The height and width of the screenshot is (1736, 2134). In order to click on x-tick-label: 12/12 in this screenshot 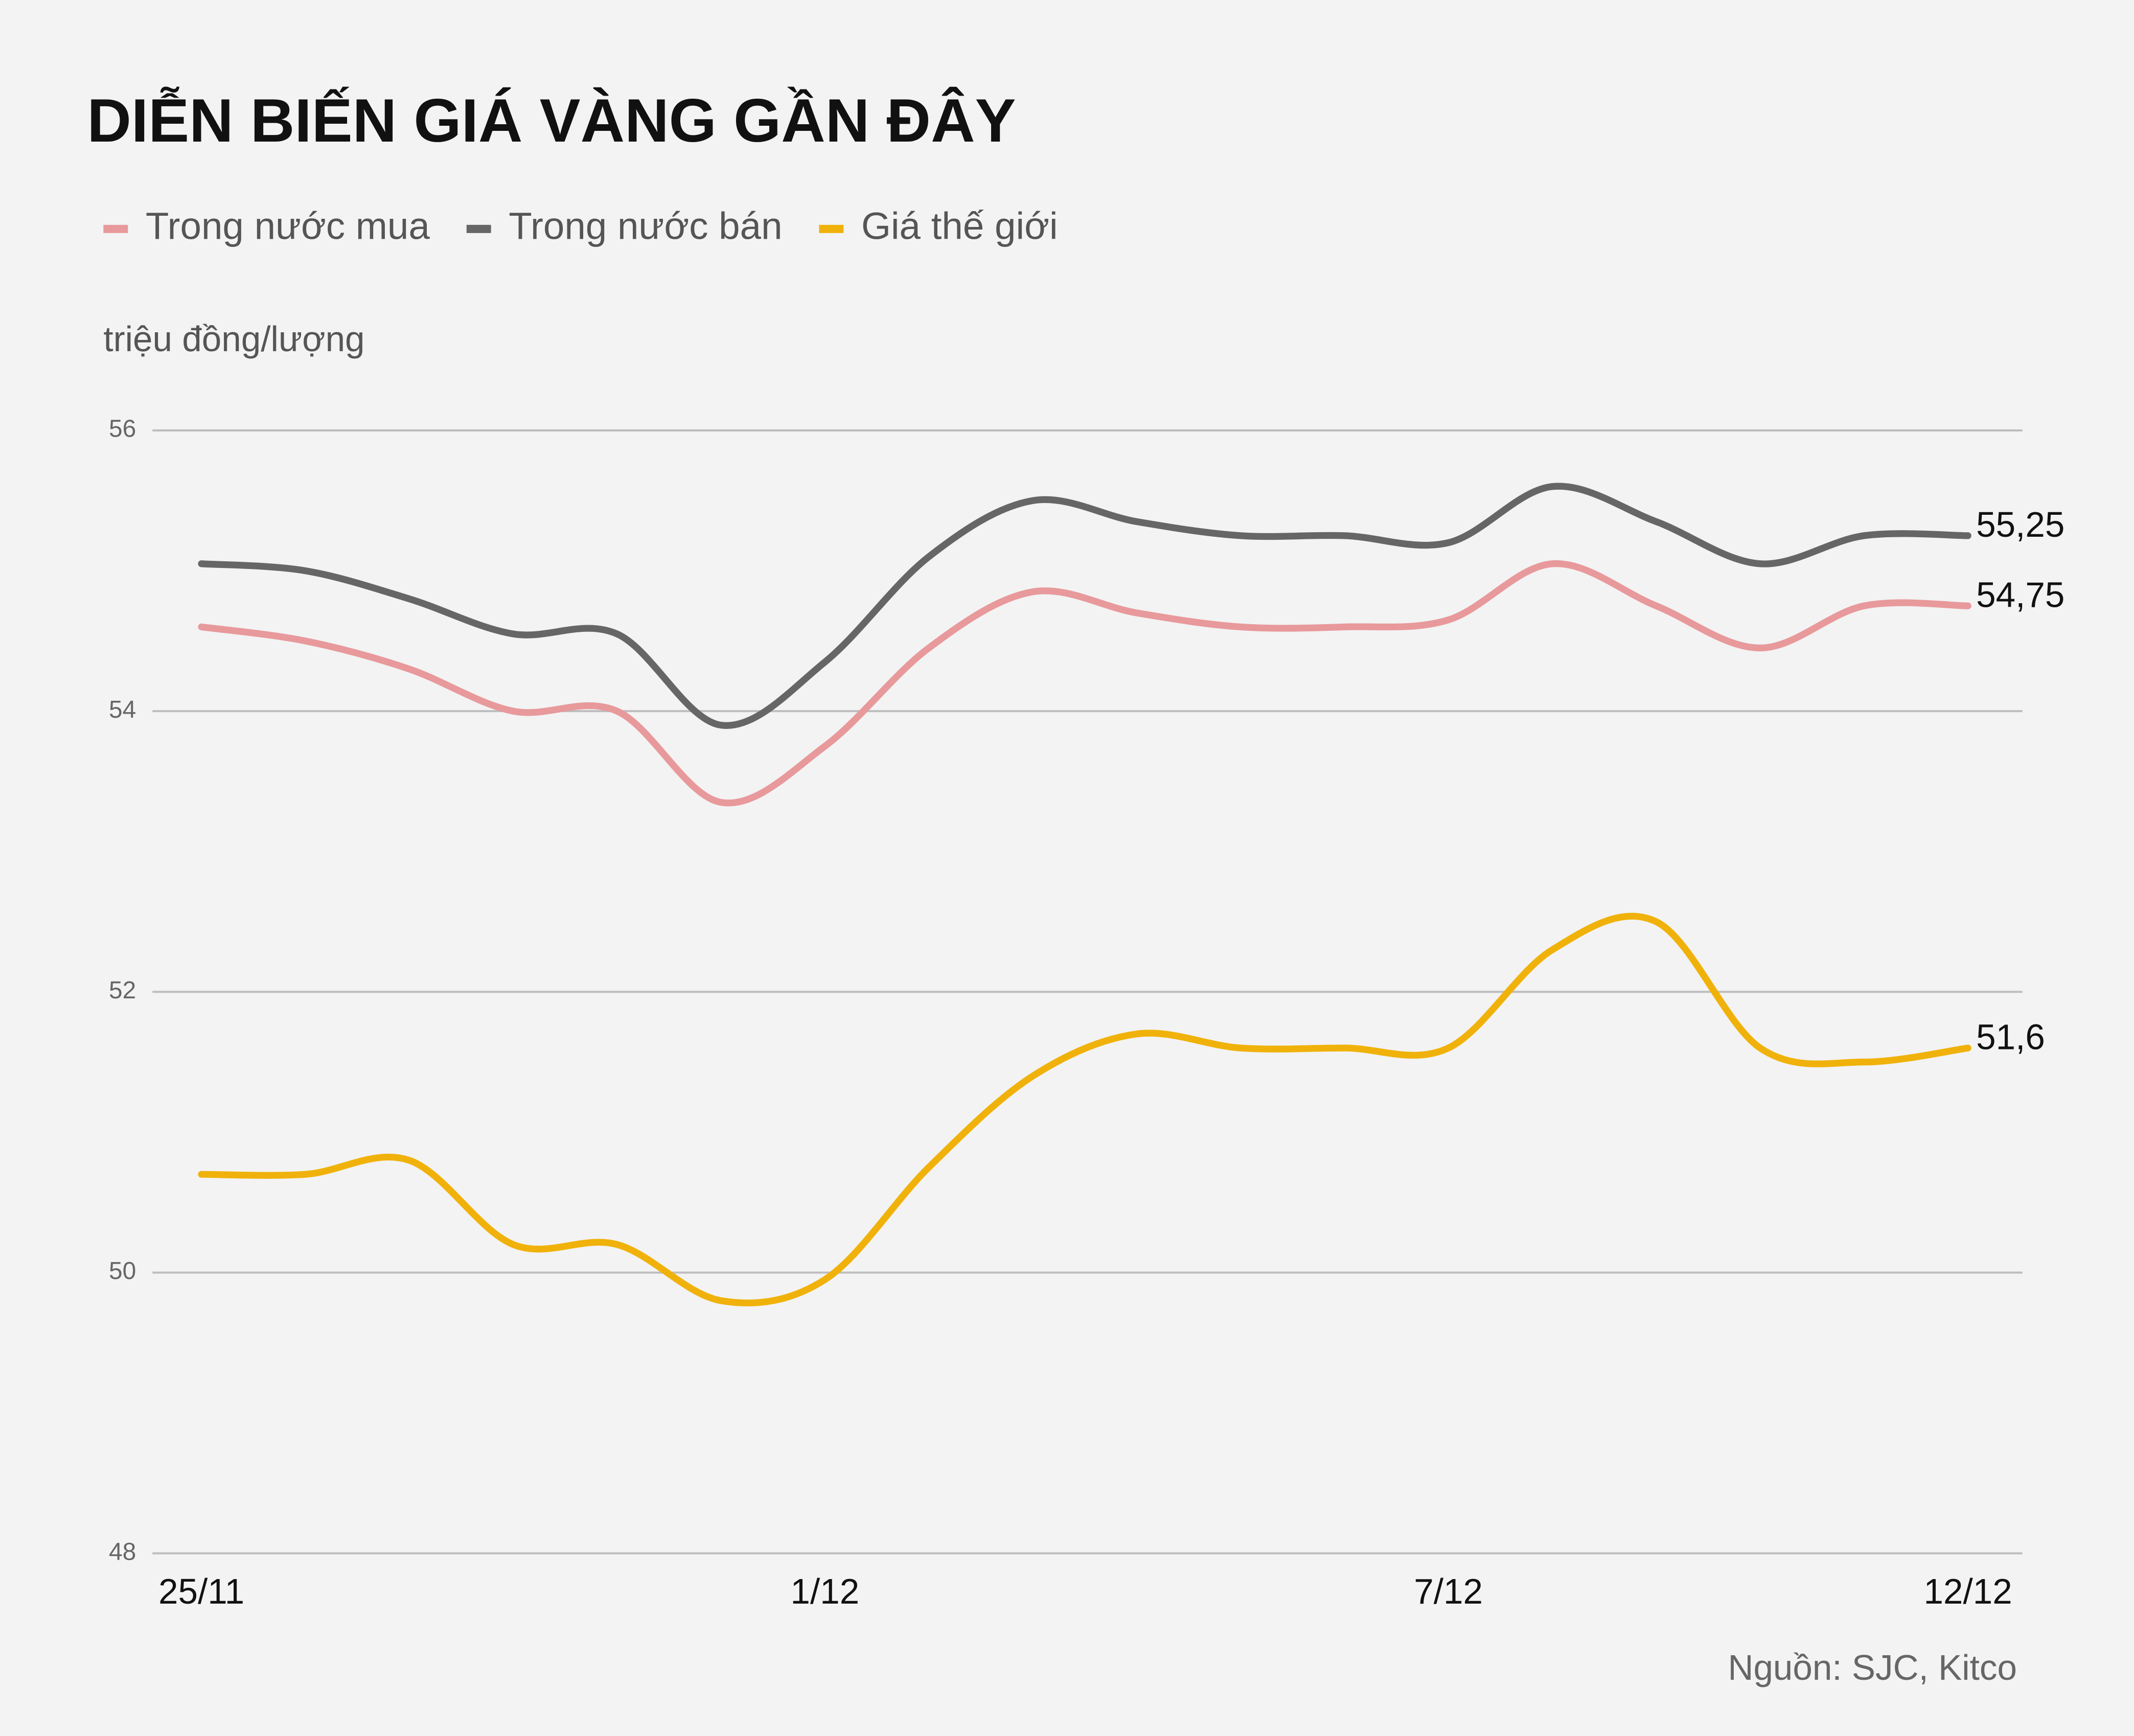, I will do `click(1968, 1591)`.